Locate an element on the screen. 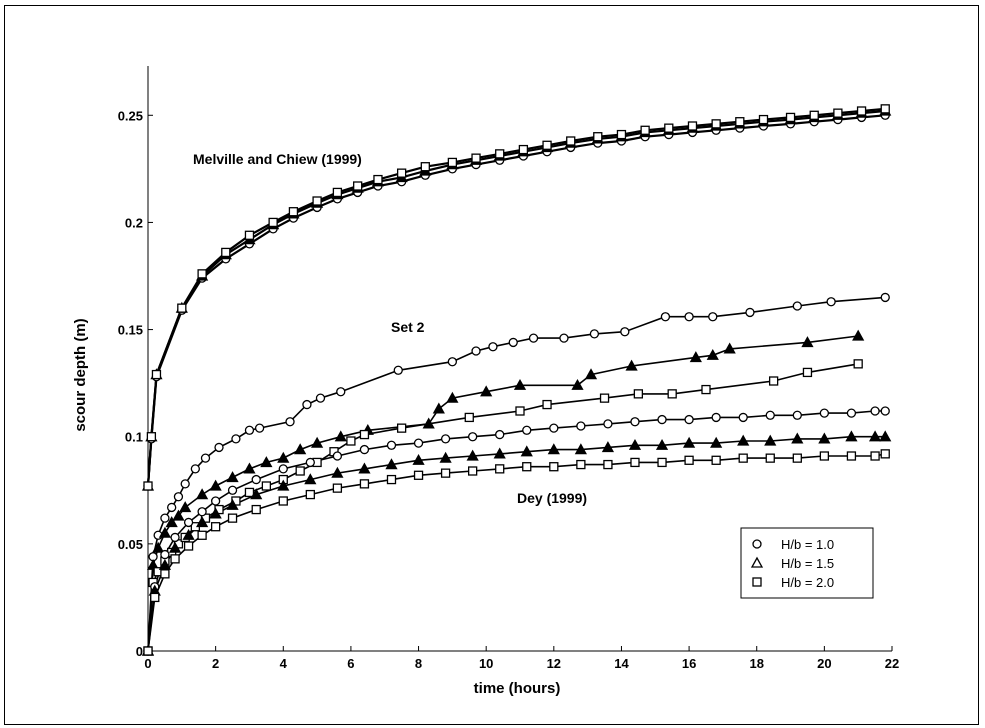 Image resolution: width=985 pixels, height=728 pixels. legend-marker-square is located at coordinates (757, 582).